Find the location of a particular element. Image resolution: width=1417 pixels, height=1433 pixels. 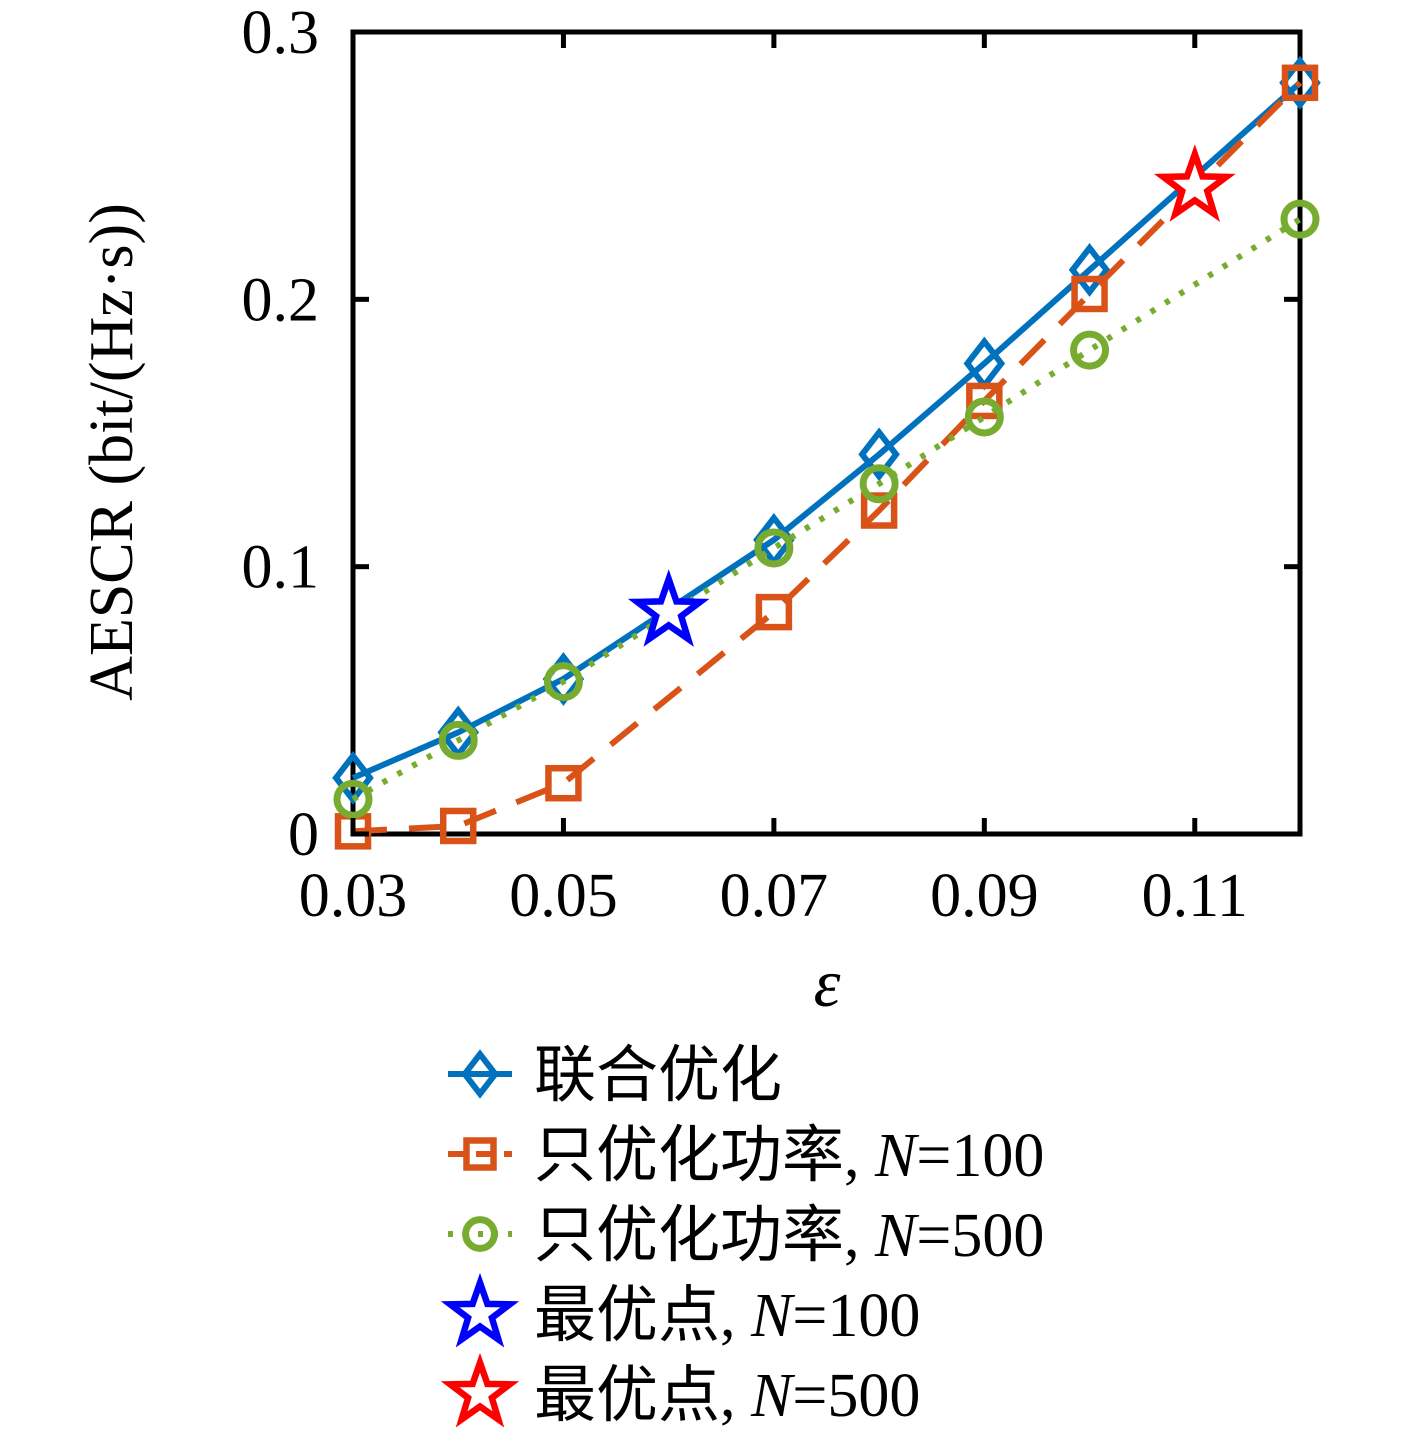

legend-label: 最优点, N=100 is located at coordinates (727, 1316).